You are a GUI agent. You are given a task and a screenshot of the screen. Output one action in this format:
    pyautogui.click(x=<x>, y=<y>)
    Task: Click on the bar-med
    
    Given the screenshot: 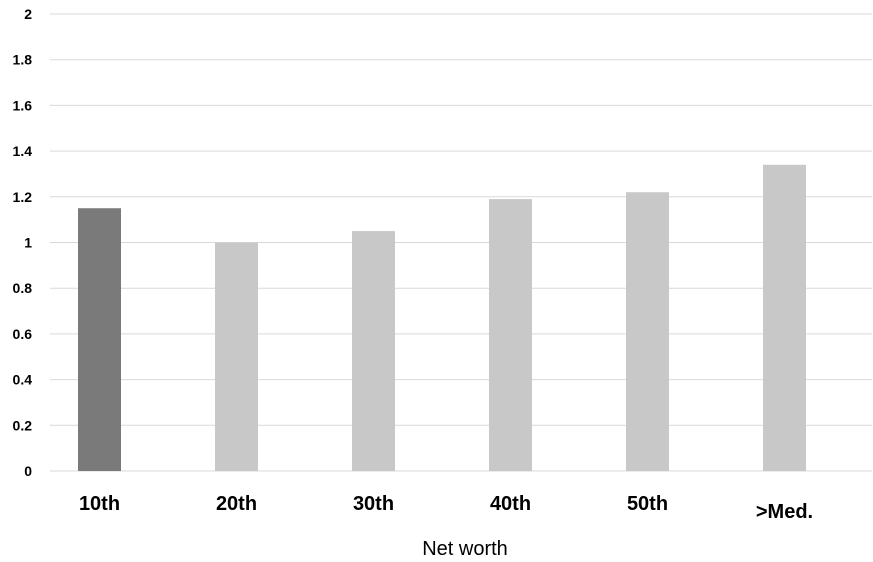 What is the action you would take?
    pyautogui.click(x=784, y=317)
    